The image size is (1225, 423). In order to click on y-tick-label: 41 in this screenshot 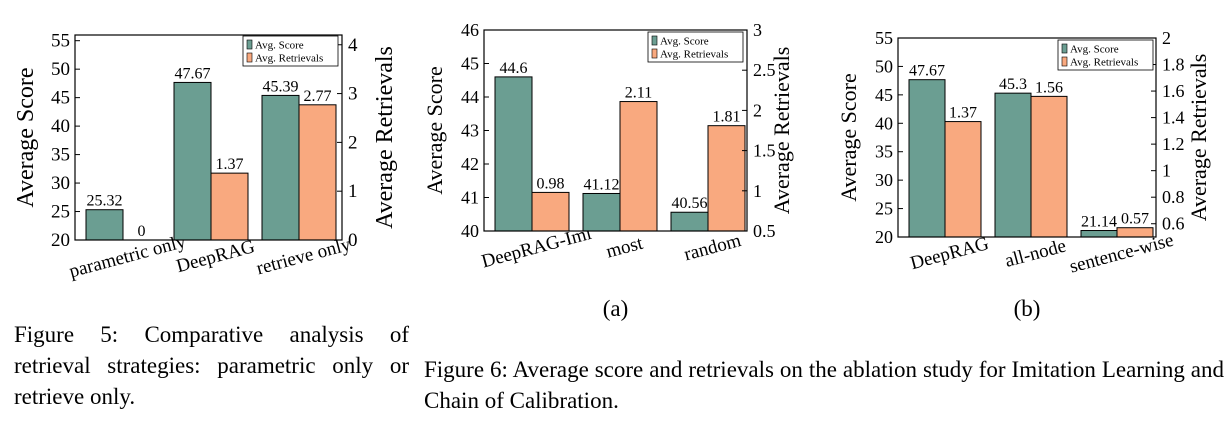, I will do `click(470, 198)`.